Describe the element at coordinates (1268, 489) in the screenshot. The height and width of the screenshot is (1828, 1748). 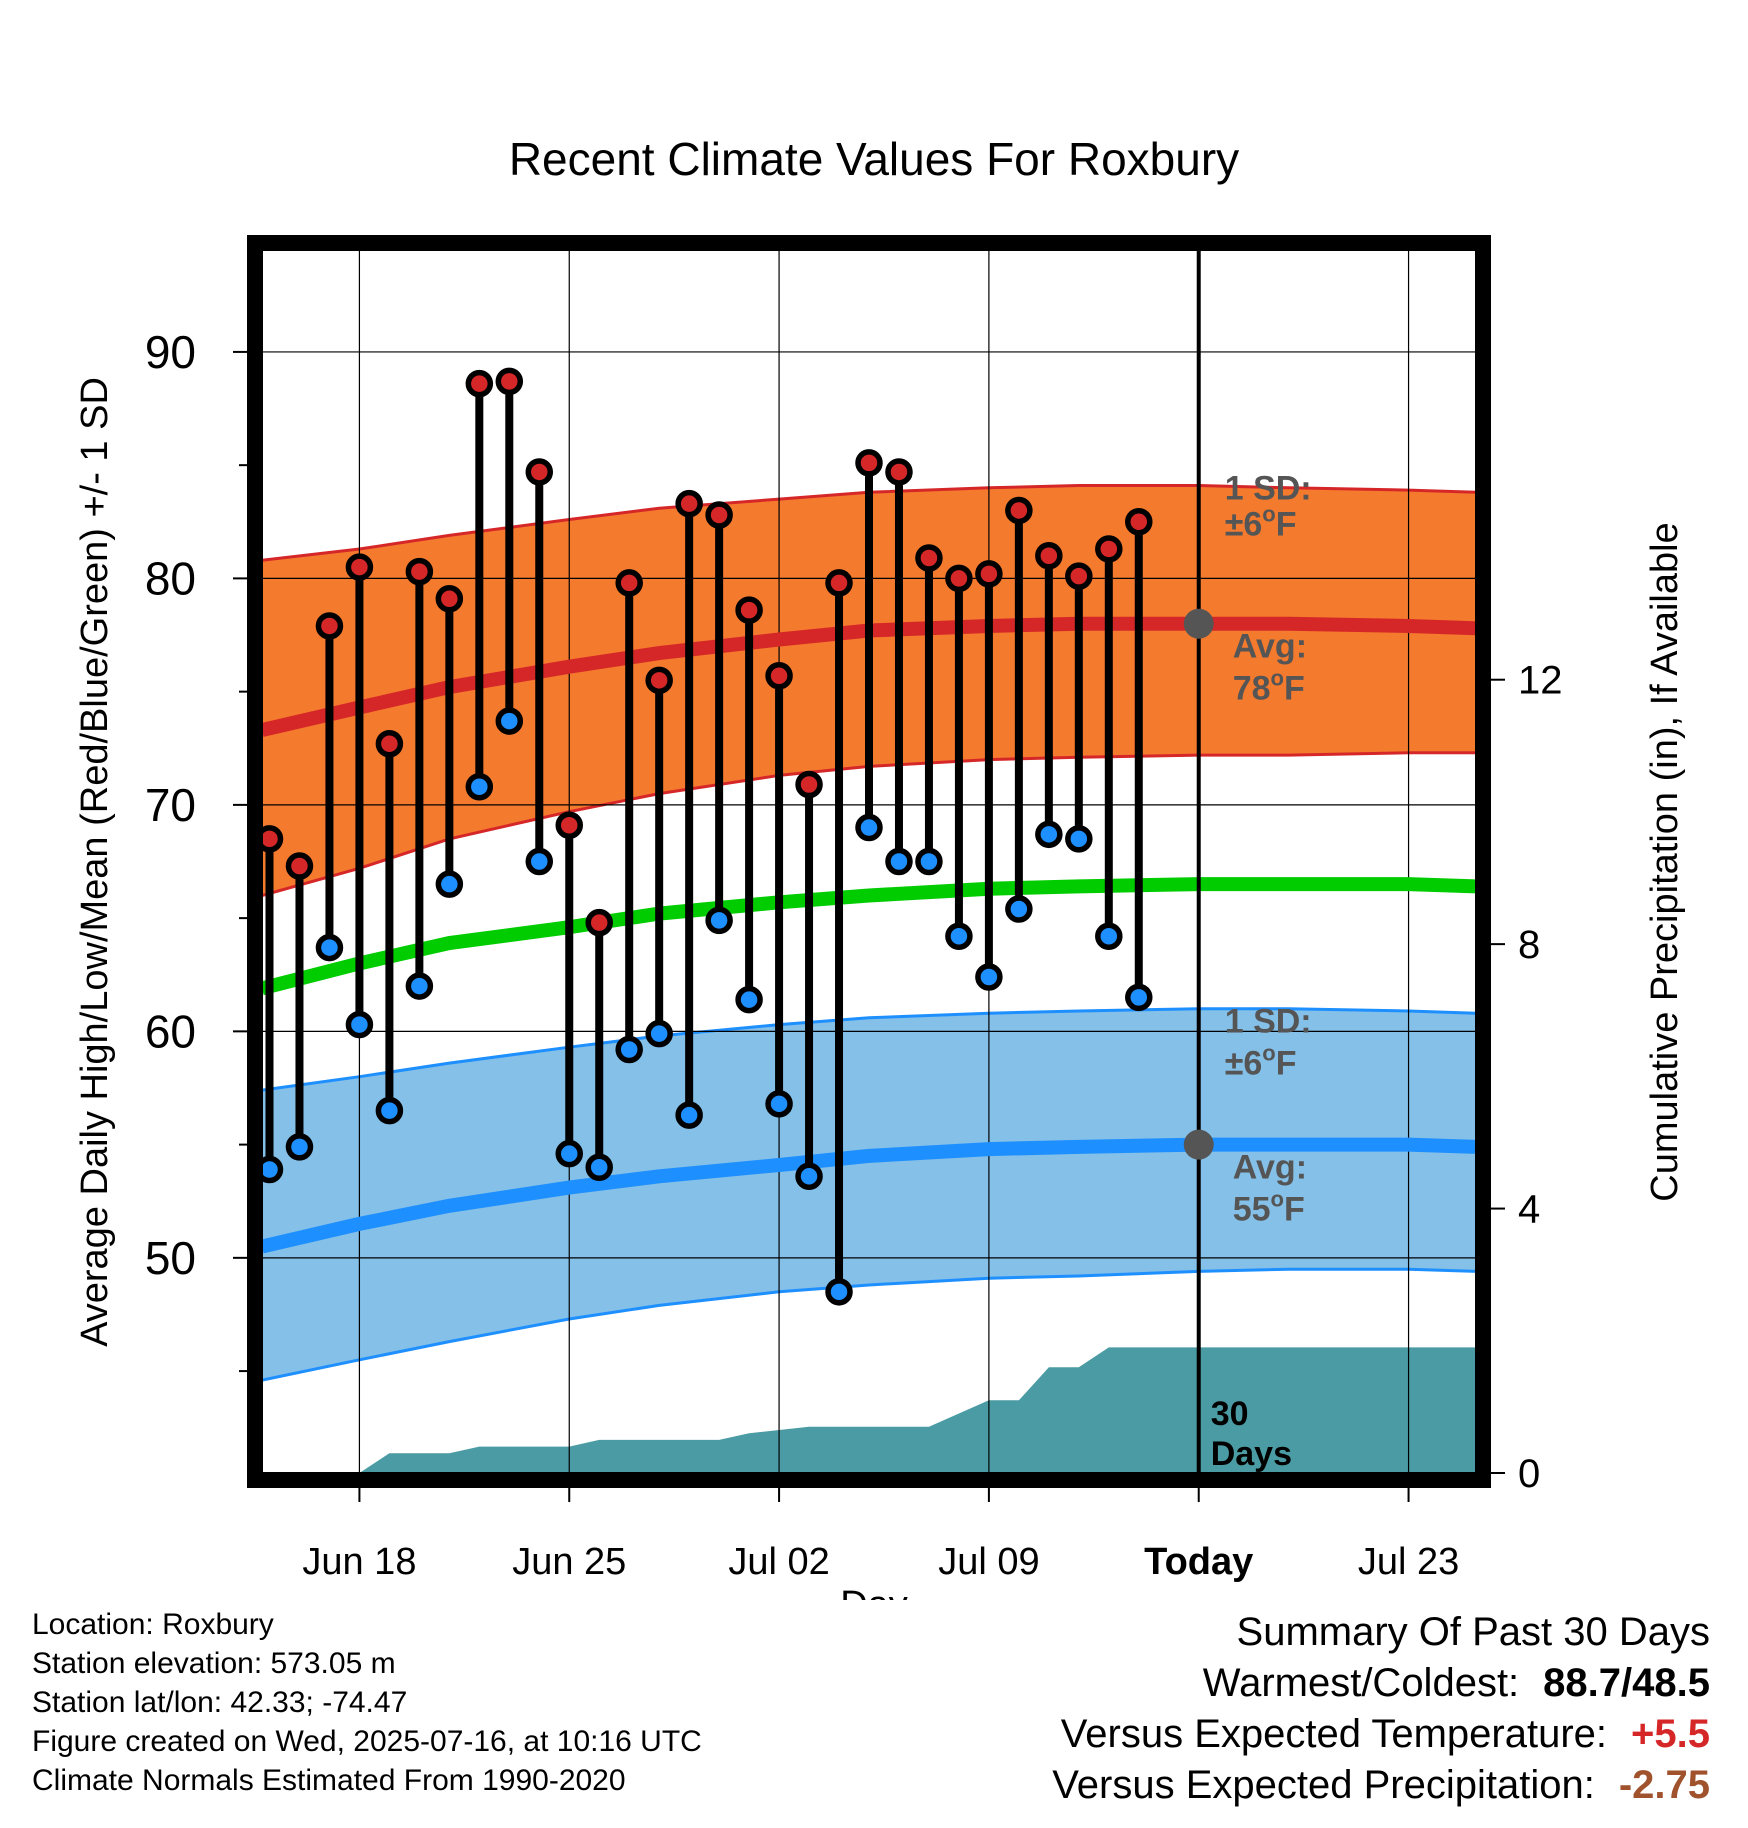
I see `high-sd-label: 1 SD:` at that location.